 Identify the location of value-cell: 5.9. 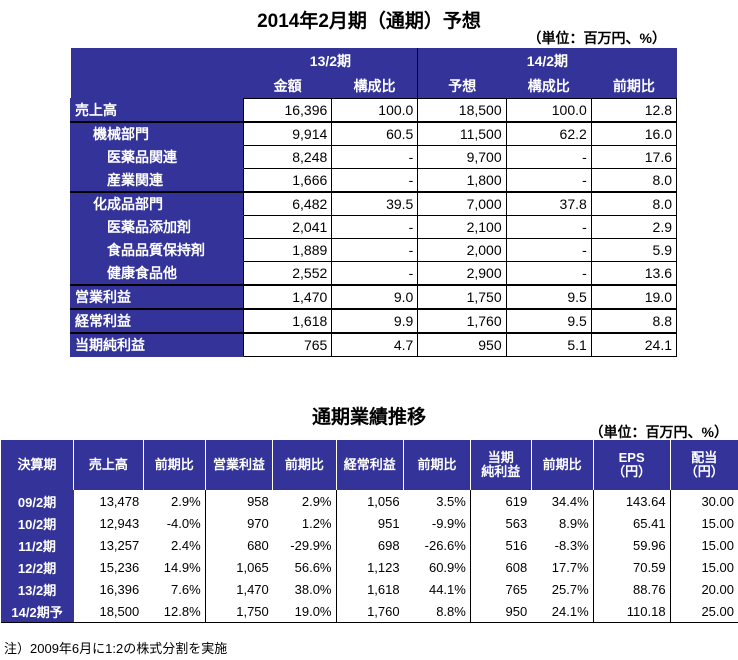
(634, 250).